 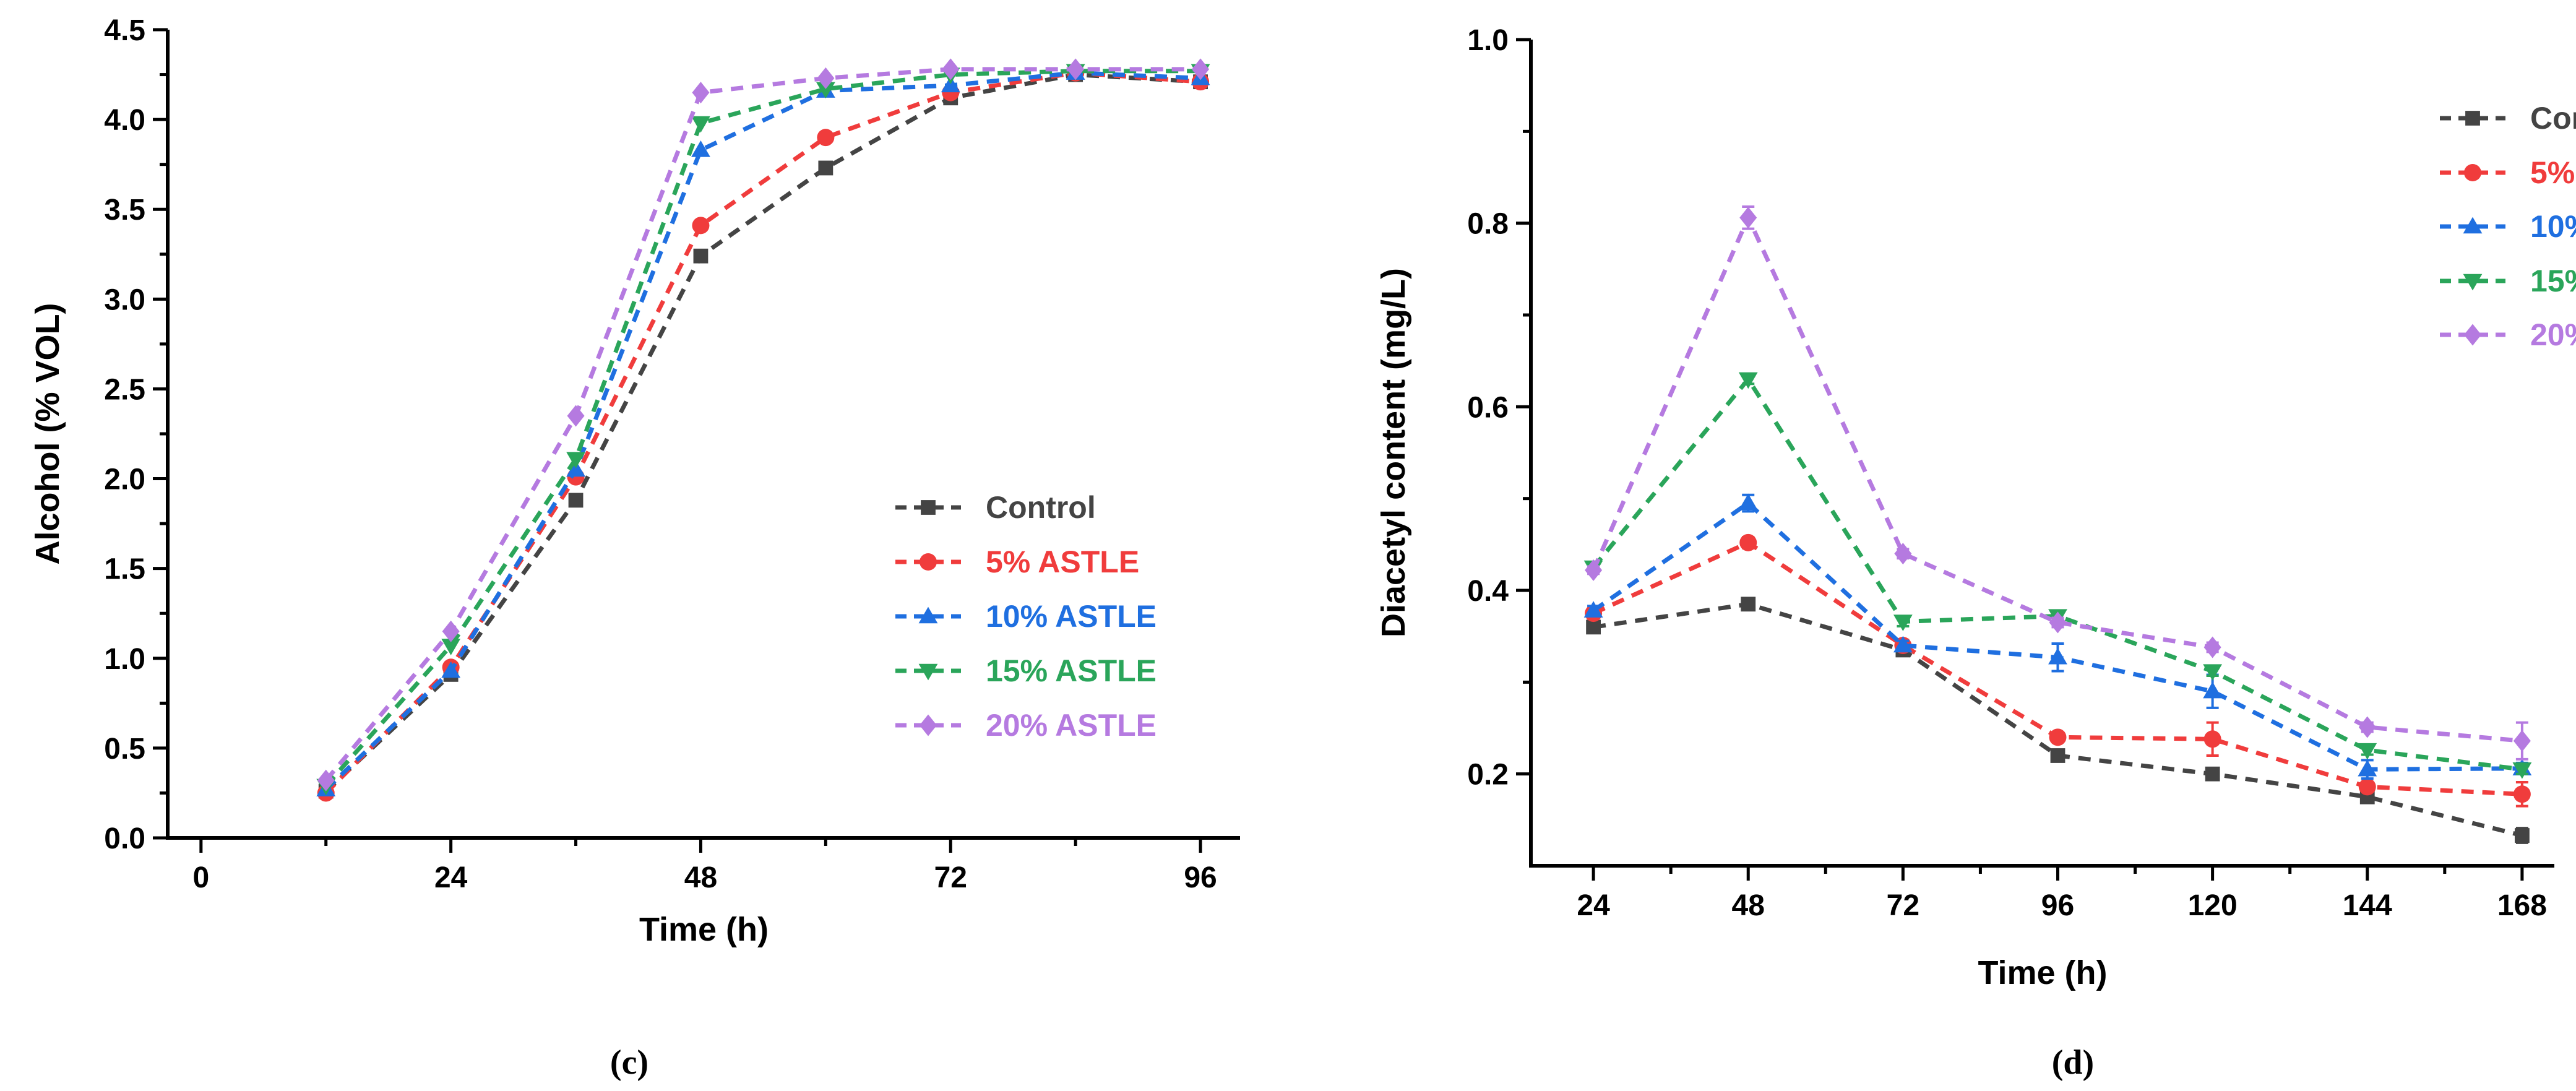 What do you see at coordinates (1488, 407) in the screenshot?
I see `y-tick-label: 0.6` at bounding box center [1488, 407].